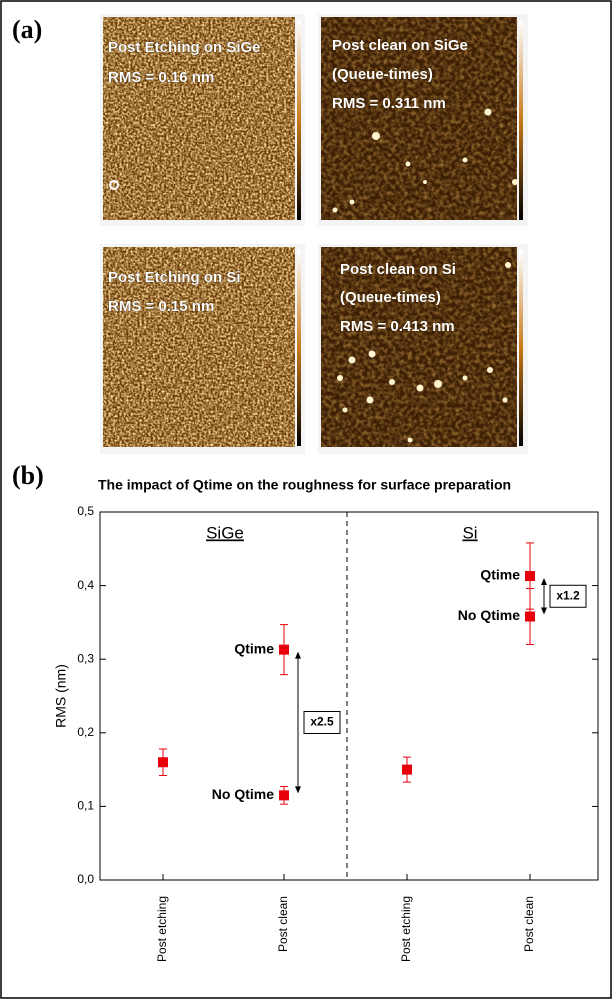 The image size is (612, 999). Describe the element at coordinates (85, 658) in the screenshot. I see `y-tick-label: 0,3` at that location.